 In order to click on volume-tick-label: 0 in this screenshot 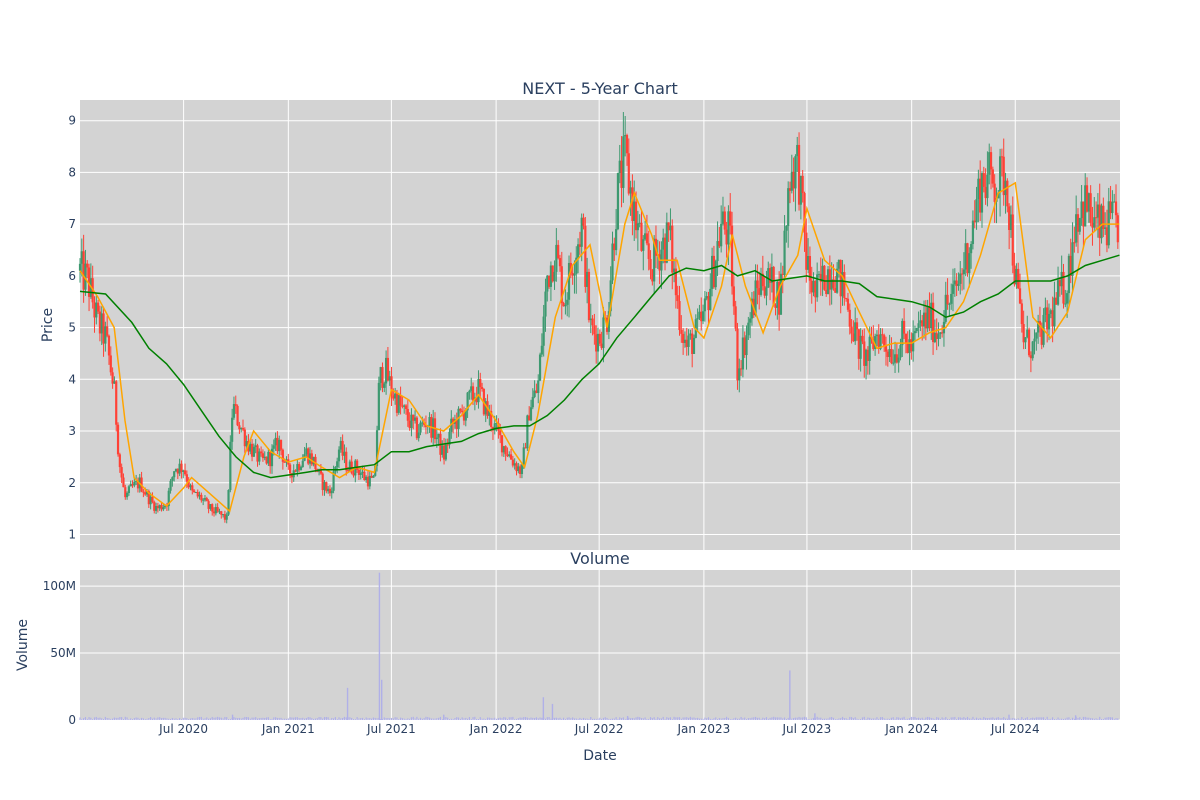, I will do `click(72, 720)`.